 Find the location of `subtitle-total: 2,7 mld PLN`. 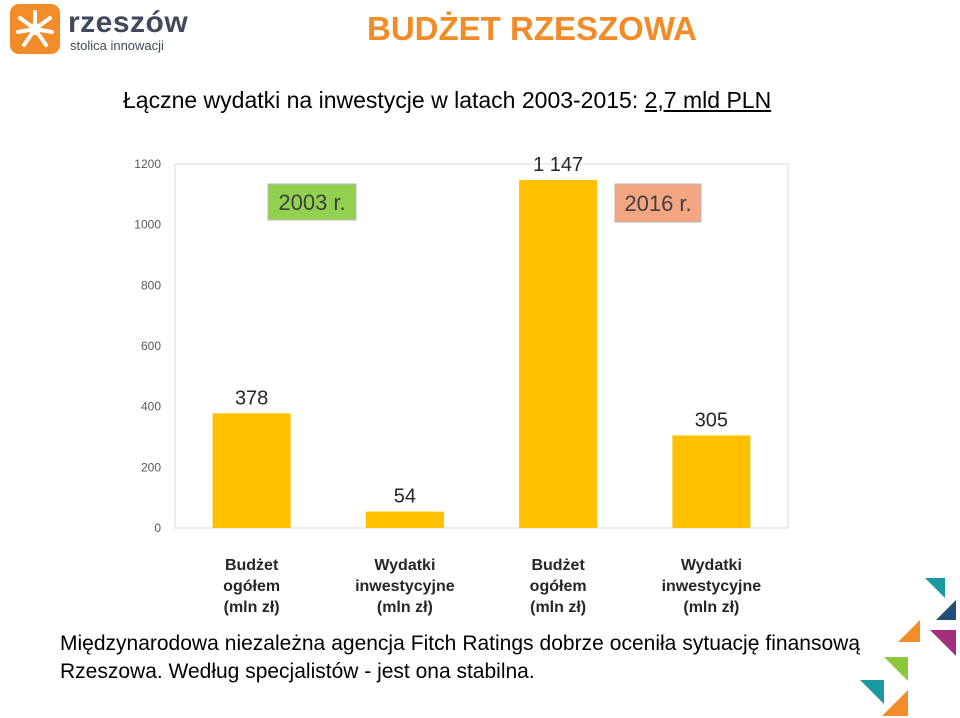

subtitle-total: 2,7 mld PLN is located at coordinates (708, 100).